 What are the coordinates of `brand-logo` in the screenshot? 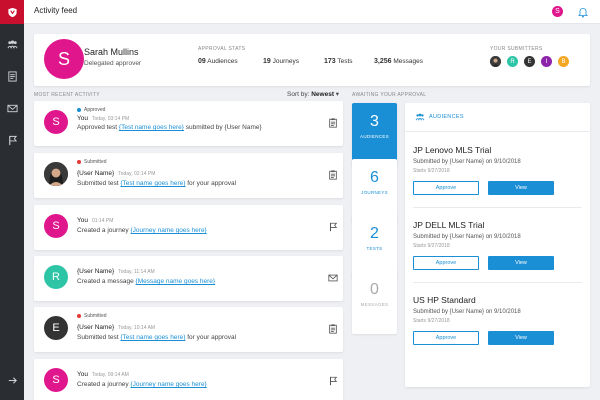 It's located at (12, 12).